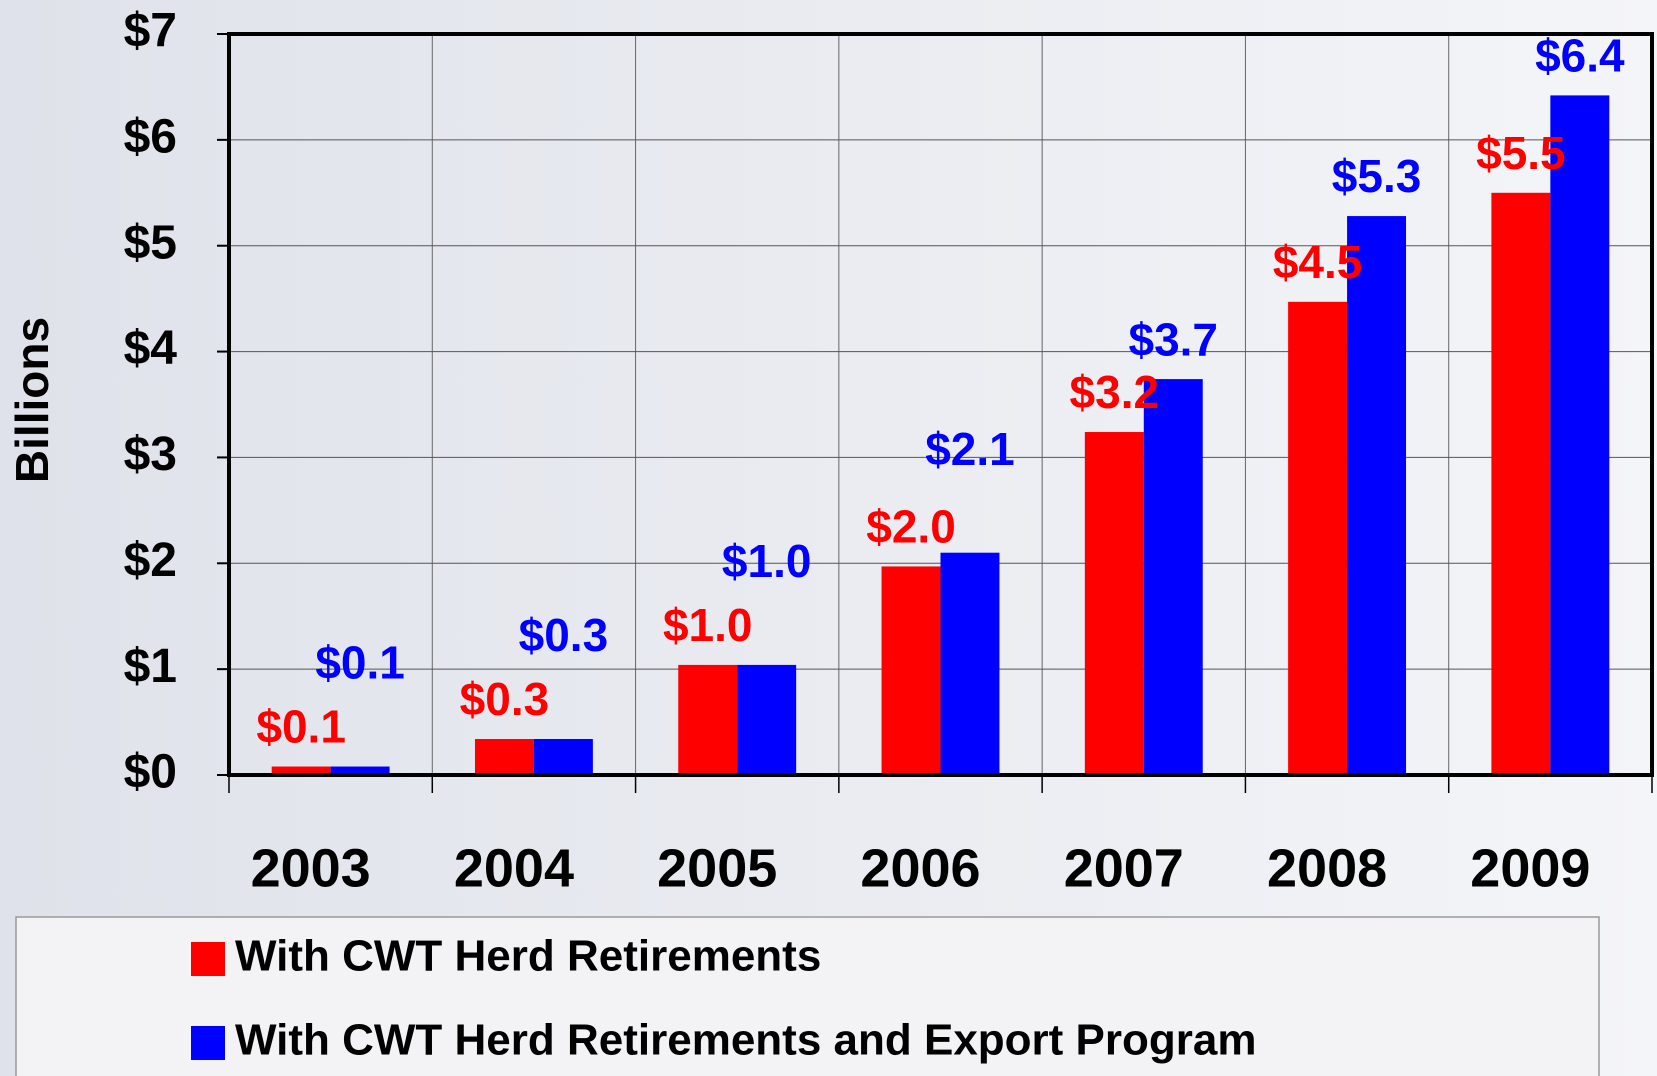  I want to click on data-label: $2.0, so click(911, 527).